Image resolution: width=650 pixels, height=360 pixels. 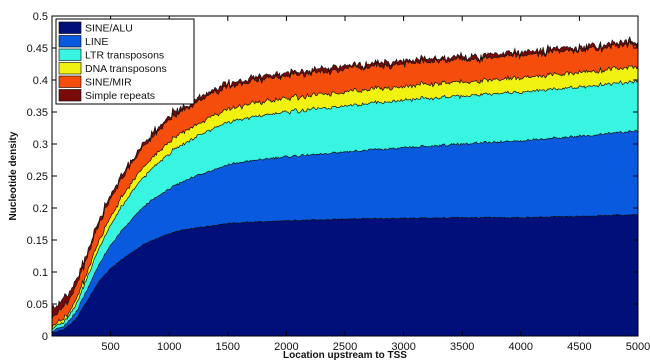 What do you see at coordinates (579, 347) in the screenshot?
I see `x-tick-label: 4500` at bounding box center [579, 347].